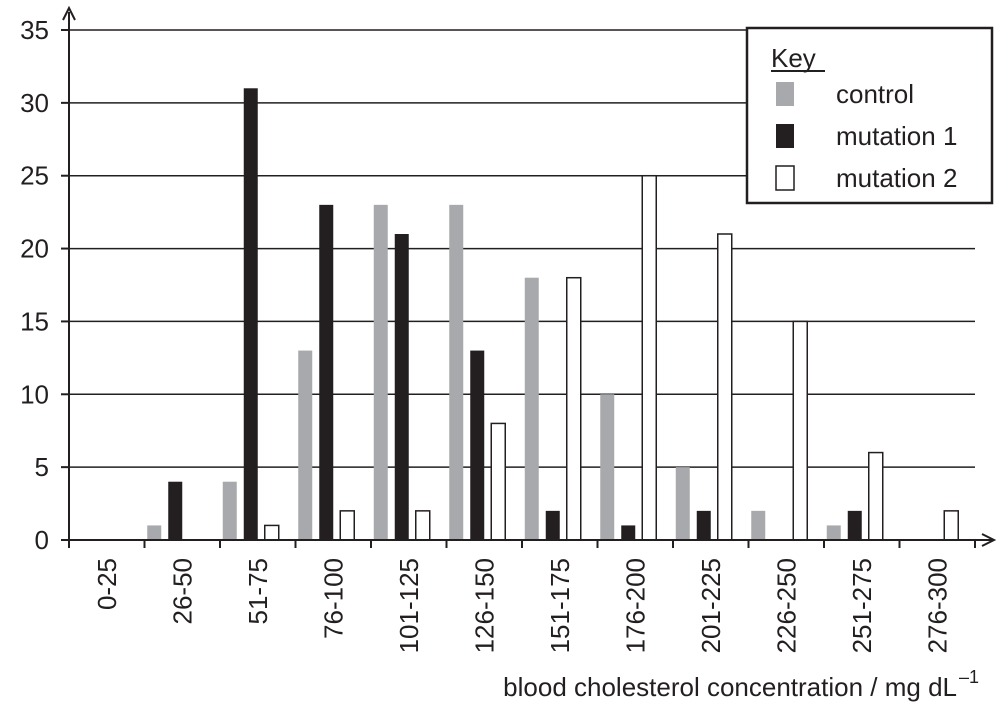  What do you see at coordinates (862, 605) in the screenshot?
I see `x-tick-label: 251-275` at bounding box center [862, 605].